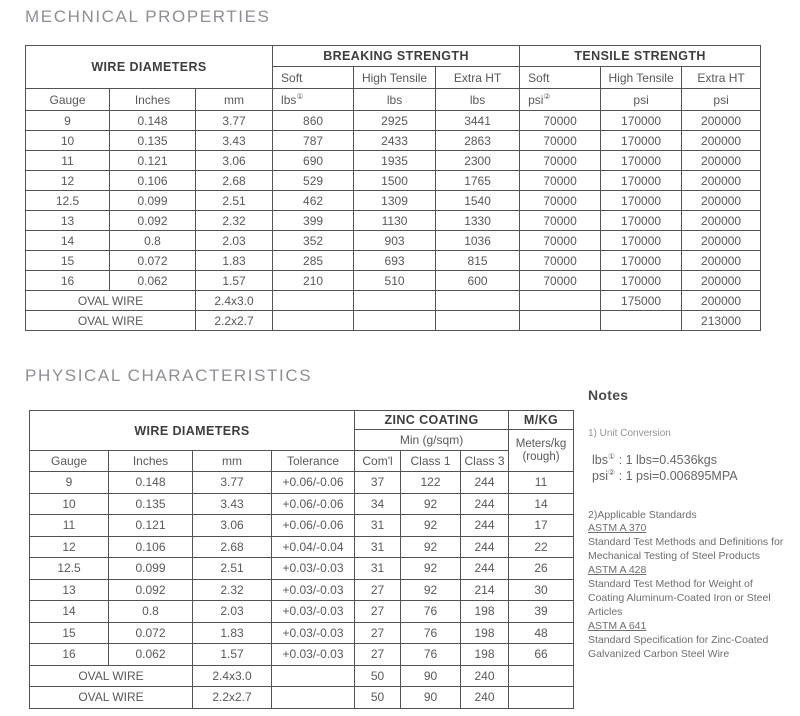  I want to click on data-cell: 76, so click(431, 632).